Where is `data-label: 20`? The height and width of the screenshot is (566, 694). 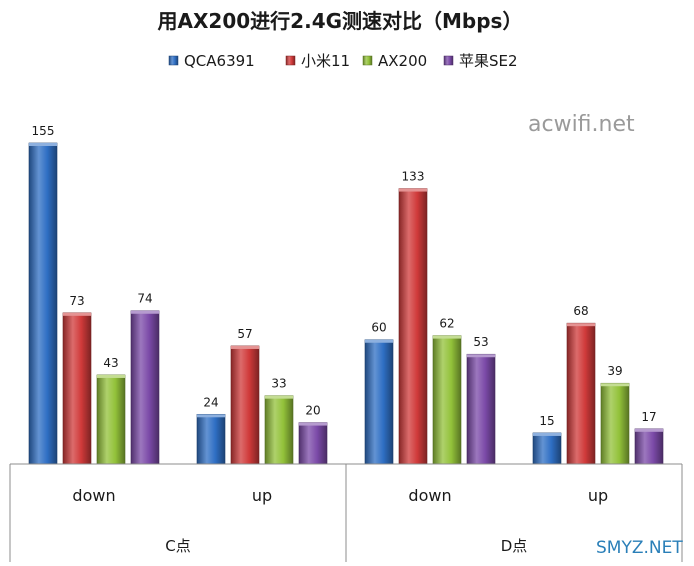
data-label: 20 is located at coordinates (312, 411).